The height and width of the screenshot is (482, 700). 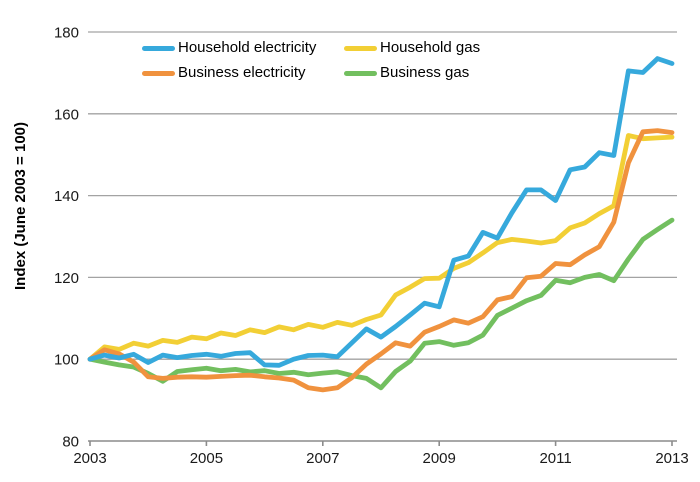 What do you see at coordinates (322, 458) in the screenshot?
I see `x-tick-label: 2007` at bounding box center [322, 458].